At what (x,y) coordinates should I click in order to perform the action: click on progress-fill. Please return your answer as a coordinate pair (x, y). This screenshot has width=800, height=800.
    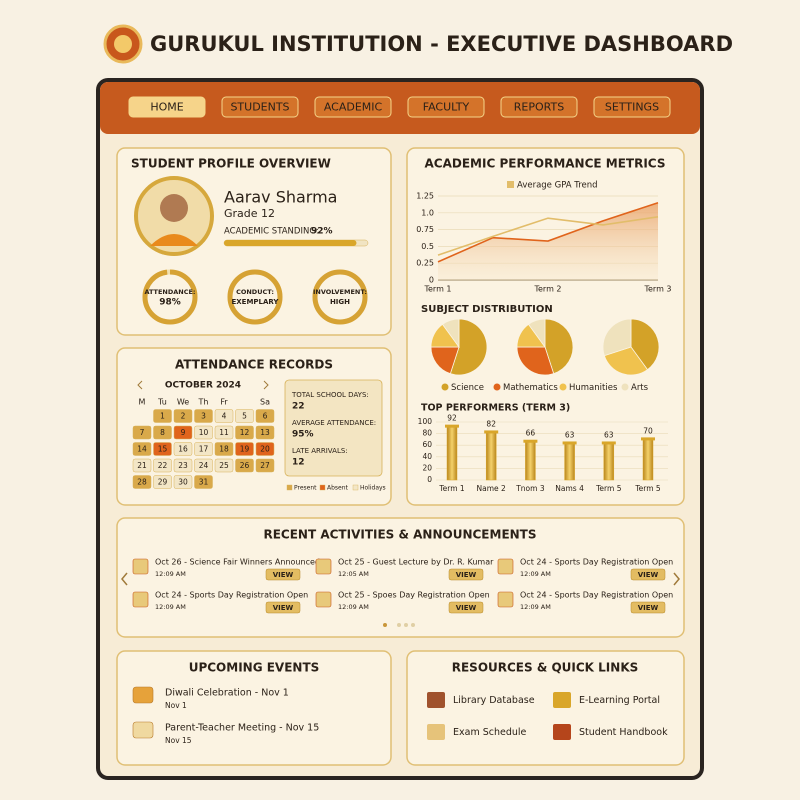
    Looking at the image, I should click on (290, 243).